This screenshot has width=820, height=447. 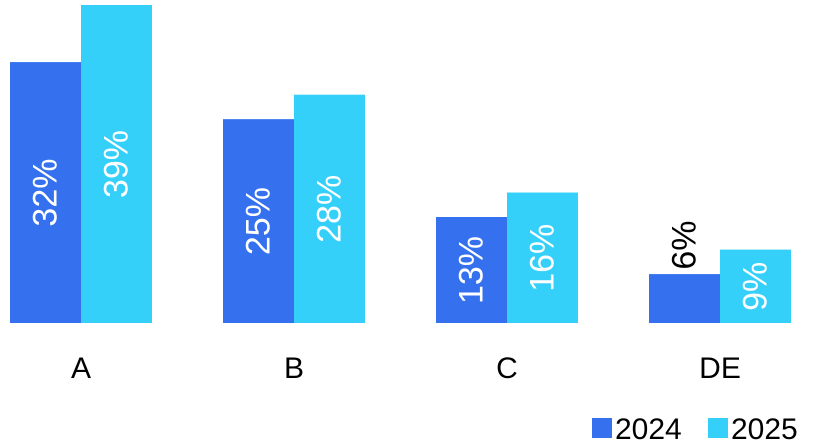 I want to click on bar-de-2025, so click(x=755, y=286).